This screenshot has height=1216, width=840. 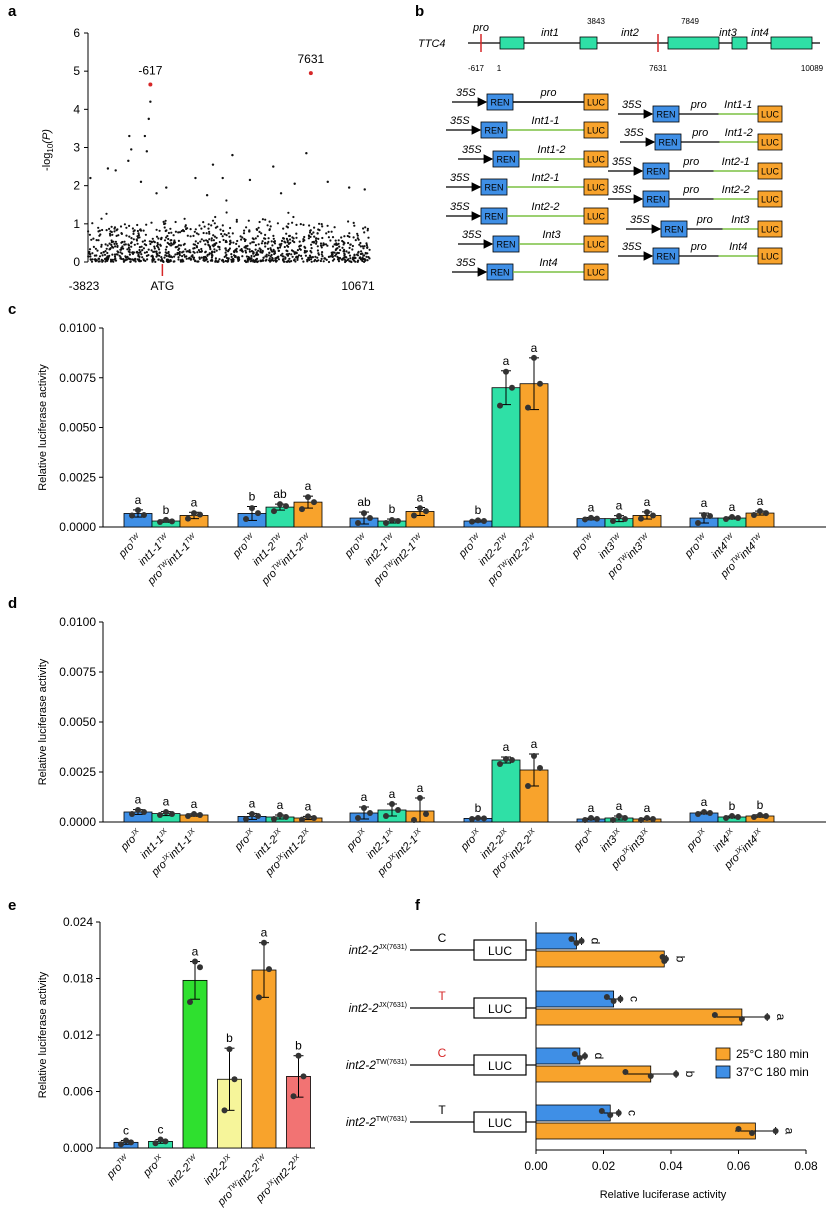 What do you see at coordinates (738, 105) in the screenshot?
I see `fragment-label: Int1-1` at bounding box center [738, 105].